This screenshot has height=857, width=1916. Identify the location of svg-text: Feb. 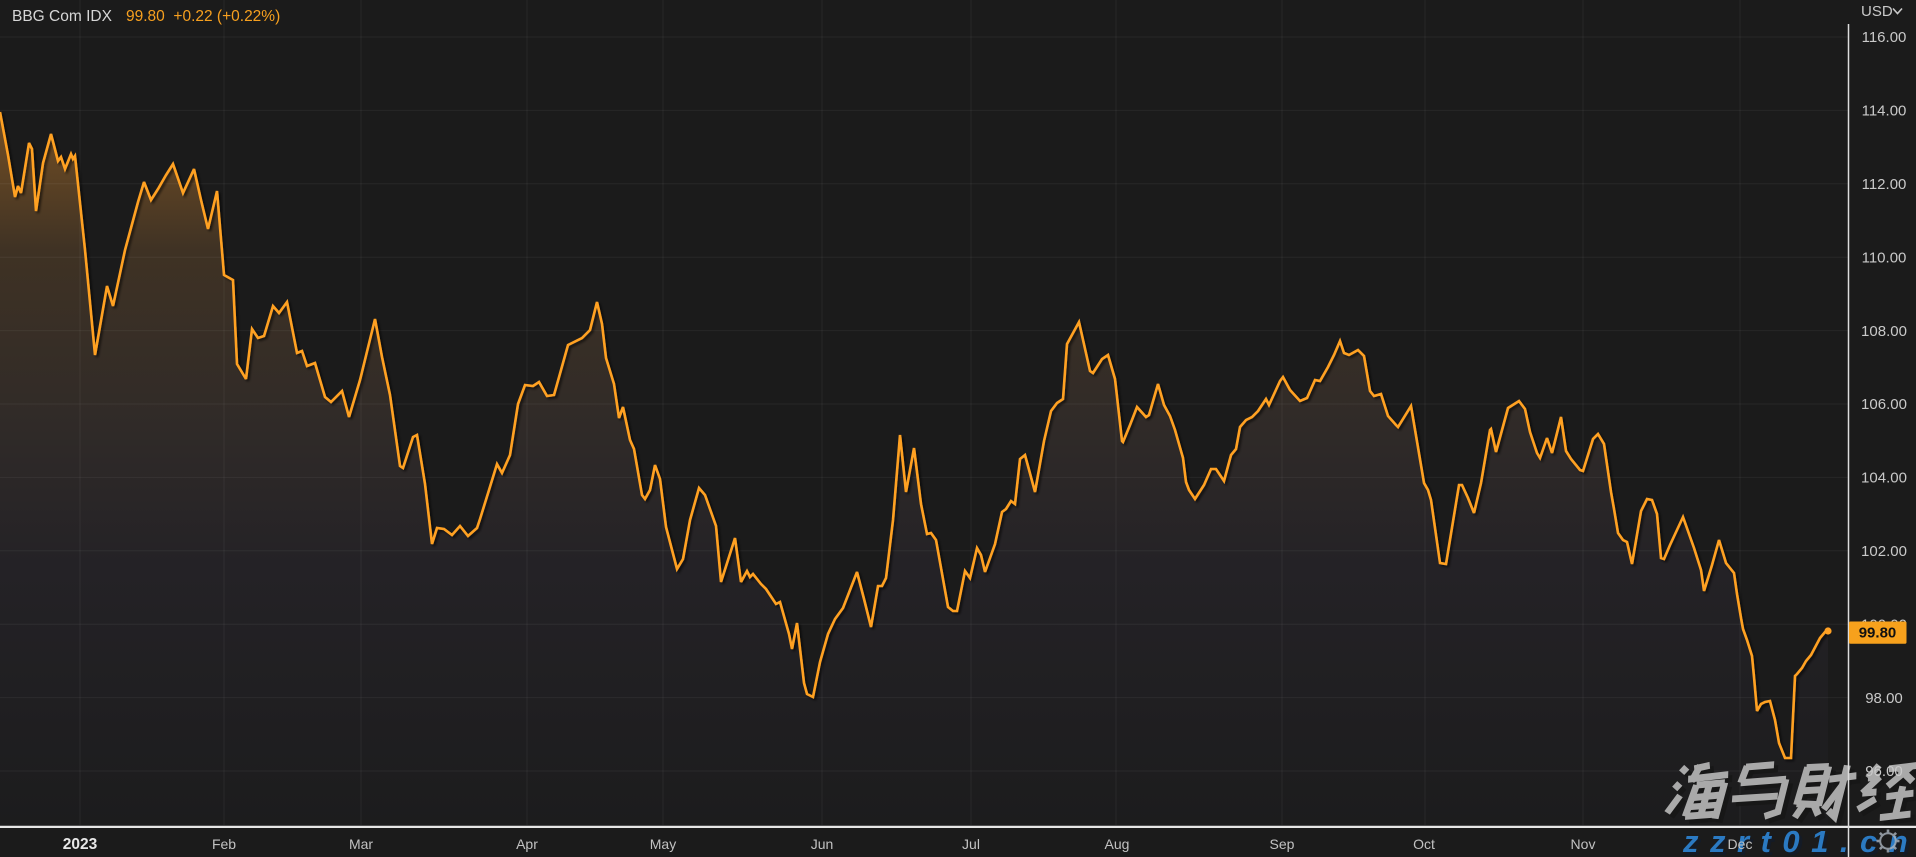
(224, 844).